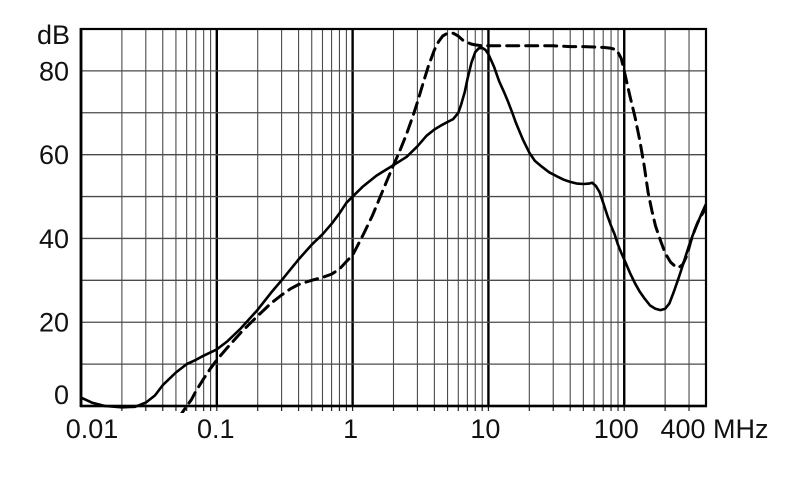  Describe the element at coordinates (616, 429) in the screenshot. I see `x-tick-label: 100` at that location.